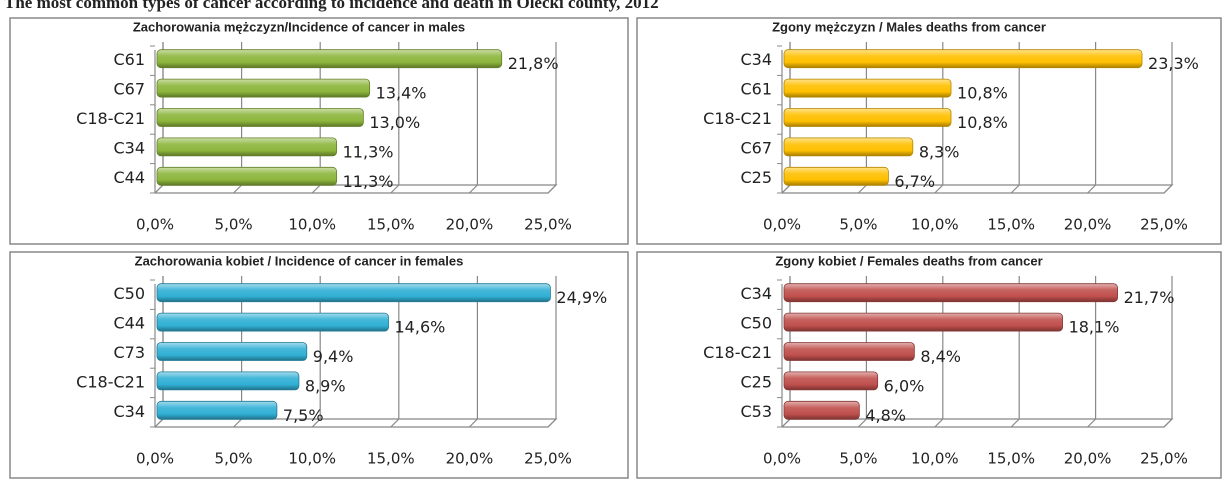 The width and height of the screenshot is (1228, 480). I want to click on category-label: C73, so click(129, 352).